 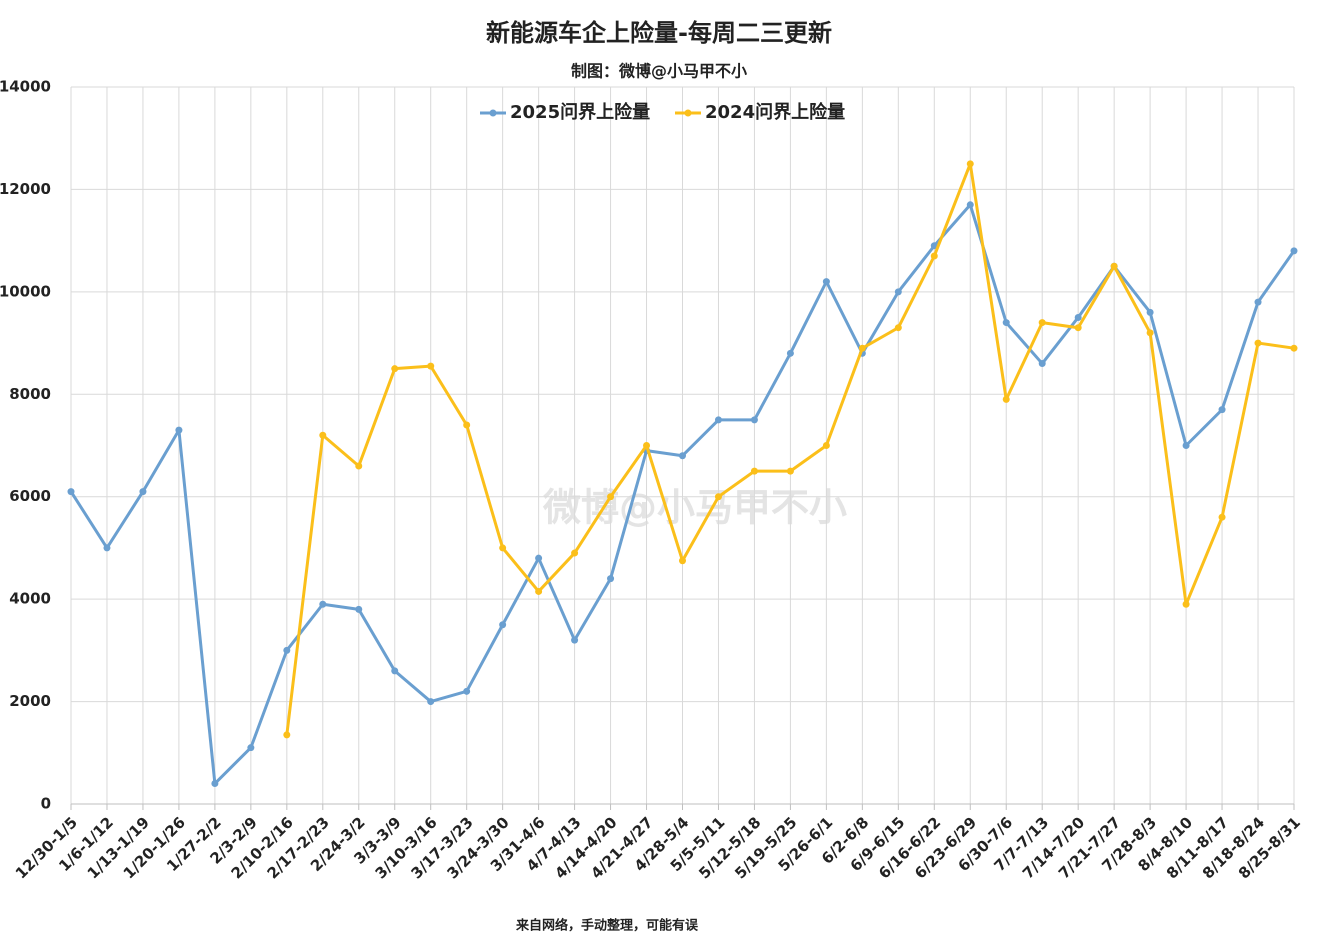 I want to click on y-tick-label: 6000, so click(x=30, y=496).